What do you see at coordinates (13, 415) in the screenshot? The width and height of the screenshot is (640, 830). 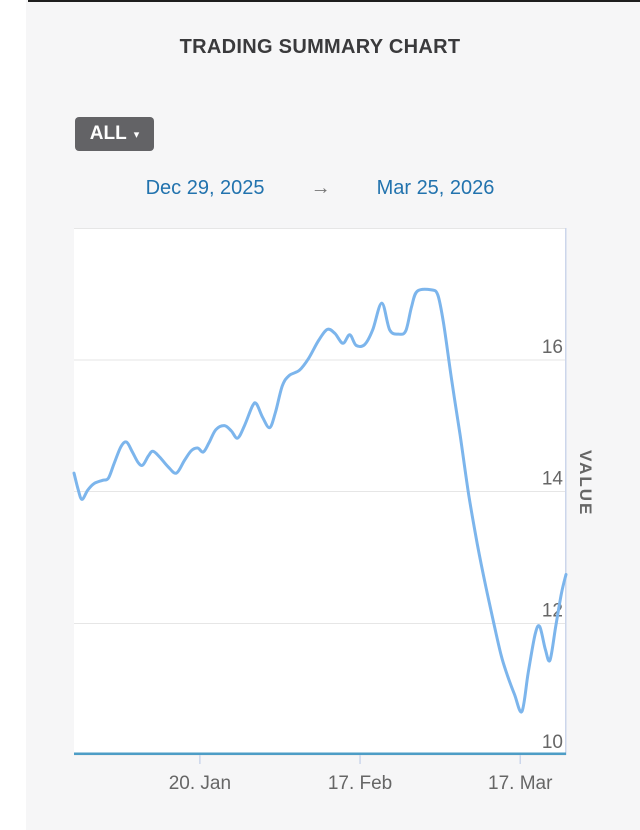 I see `left-margin-strip` at bounding box center [13, 415].